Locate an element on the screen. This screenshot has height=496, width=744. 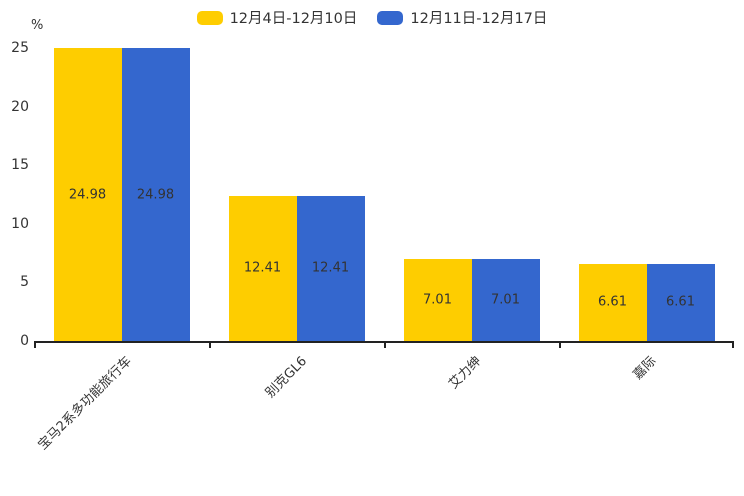
bar-series-1-宝马2系多功能旅行车: 24.98 is located at coordinates (87, 194).